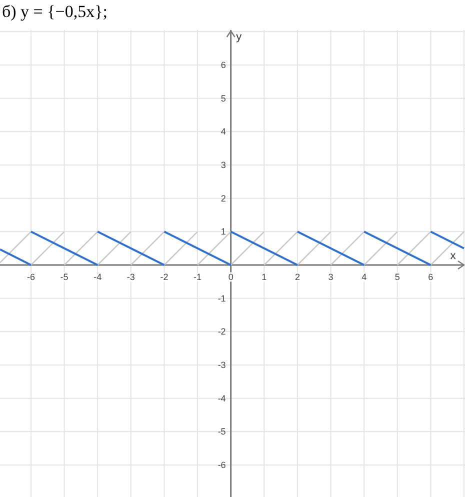 This screenshot has width=465, height=497. I want to click on y-tick-label: 3, so click(223, 165).